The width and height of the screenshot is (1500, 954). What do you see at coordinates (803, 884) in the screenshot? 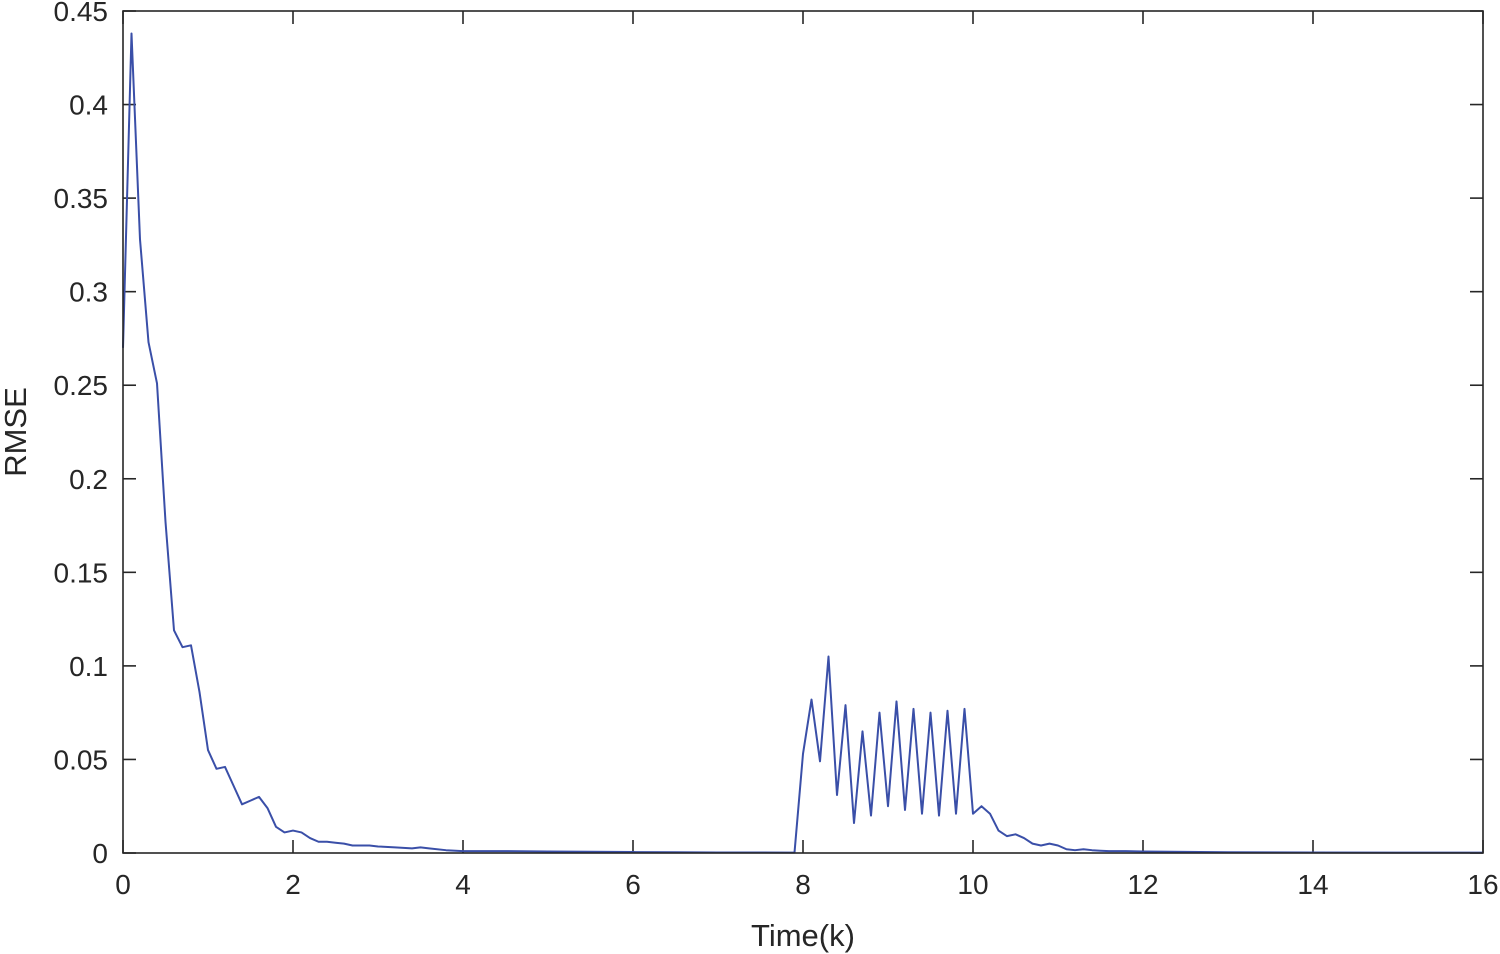
I see `x-tick-label: 8` at bounding box center [803, 884].